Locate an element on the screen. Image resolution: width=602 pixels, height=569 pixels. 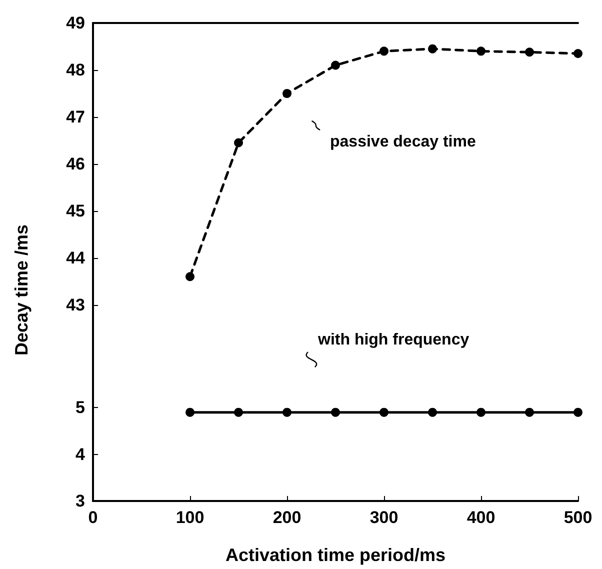
y-tick-label: 49 is located at coordinates (75, 23).